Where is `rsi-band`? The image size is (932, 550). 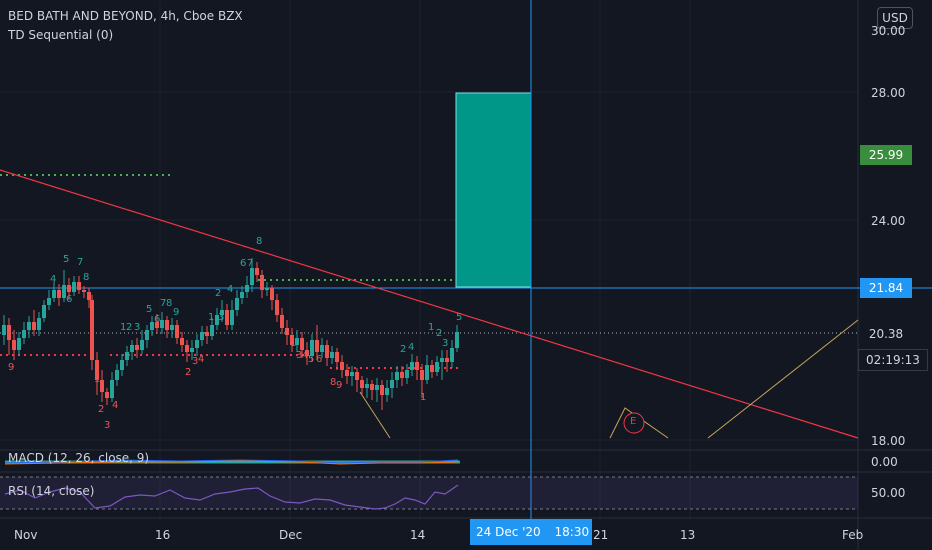 rsi-band is located at coordinates (429, 493).